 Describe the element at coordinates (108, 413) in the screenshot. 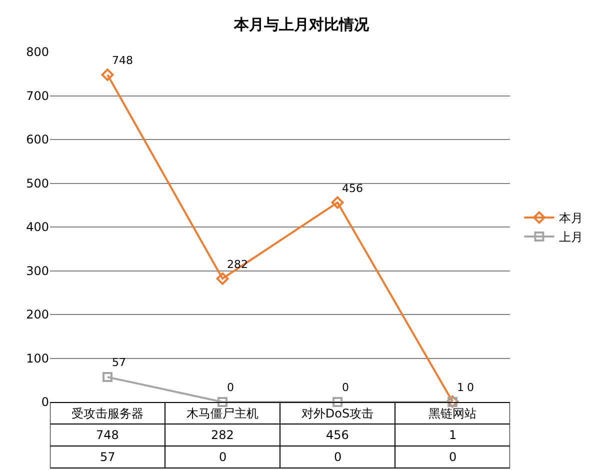

I see `x-tick-label: 受攻击服务器` at that location.